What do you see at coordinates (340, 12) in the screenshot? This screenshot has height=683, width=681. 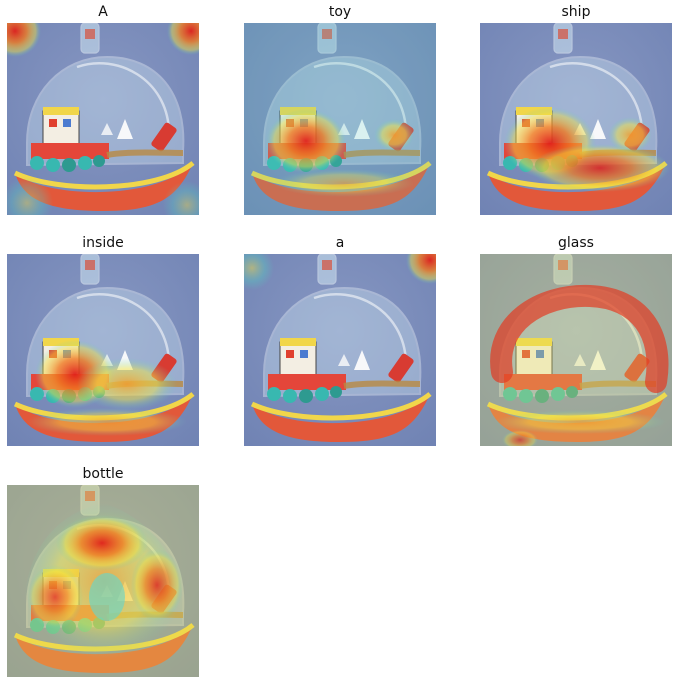 I see `panel-title: toy` at bounding box center [340, 12].